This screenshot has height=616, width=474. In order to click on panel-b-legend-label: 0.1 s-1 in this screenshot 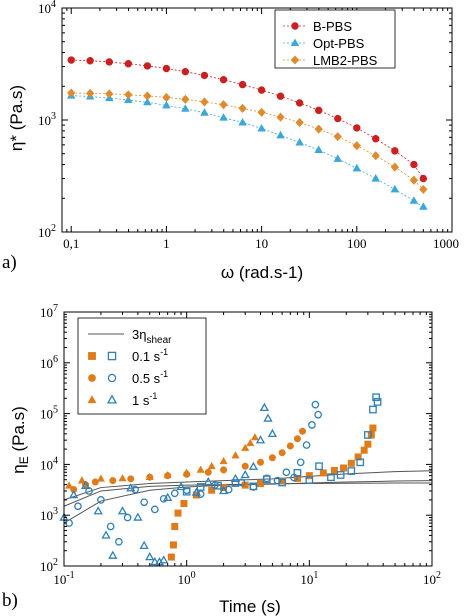, I will do `click(150, 355)`.